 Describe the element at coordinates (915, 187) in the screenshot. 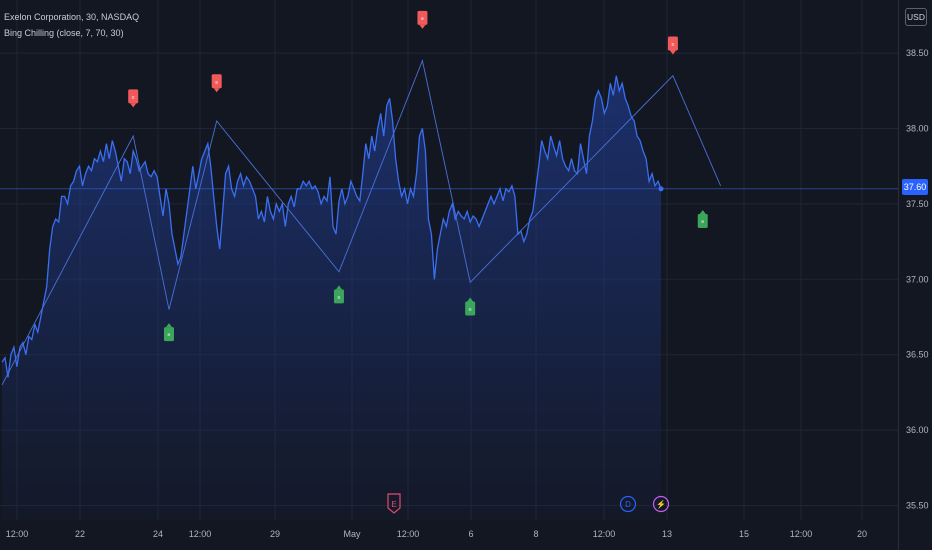

I see `last-price-label: 37.60` at that location.